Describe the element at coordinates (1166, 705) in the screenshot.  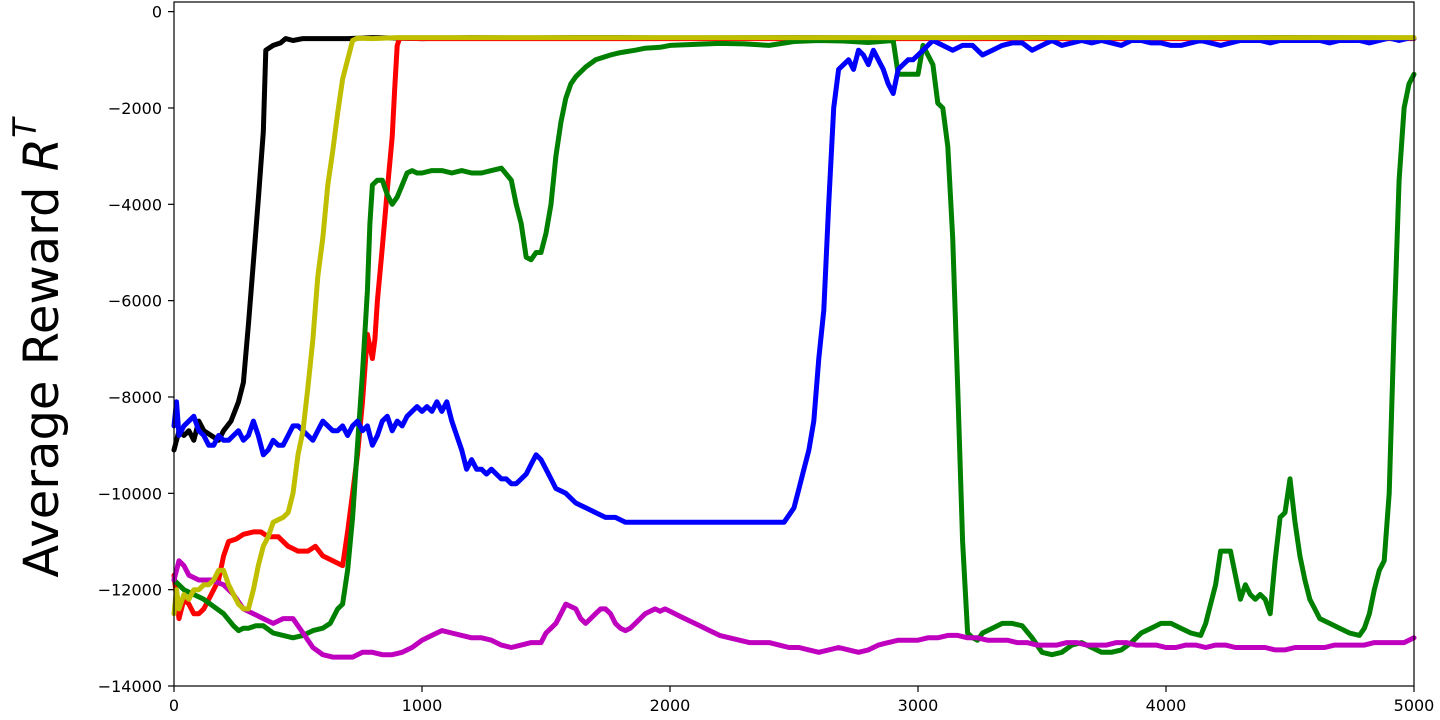
I see `x-tick-label: 4000` at that location.